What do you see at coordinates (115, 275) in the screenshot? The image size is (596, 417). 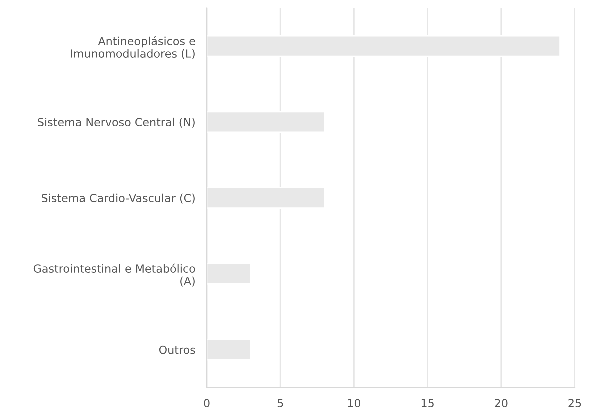 I see `y-tick-label: Gastrointestinal e Metabólico (A)` at bounding box center [115, 275].